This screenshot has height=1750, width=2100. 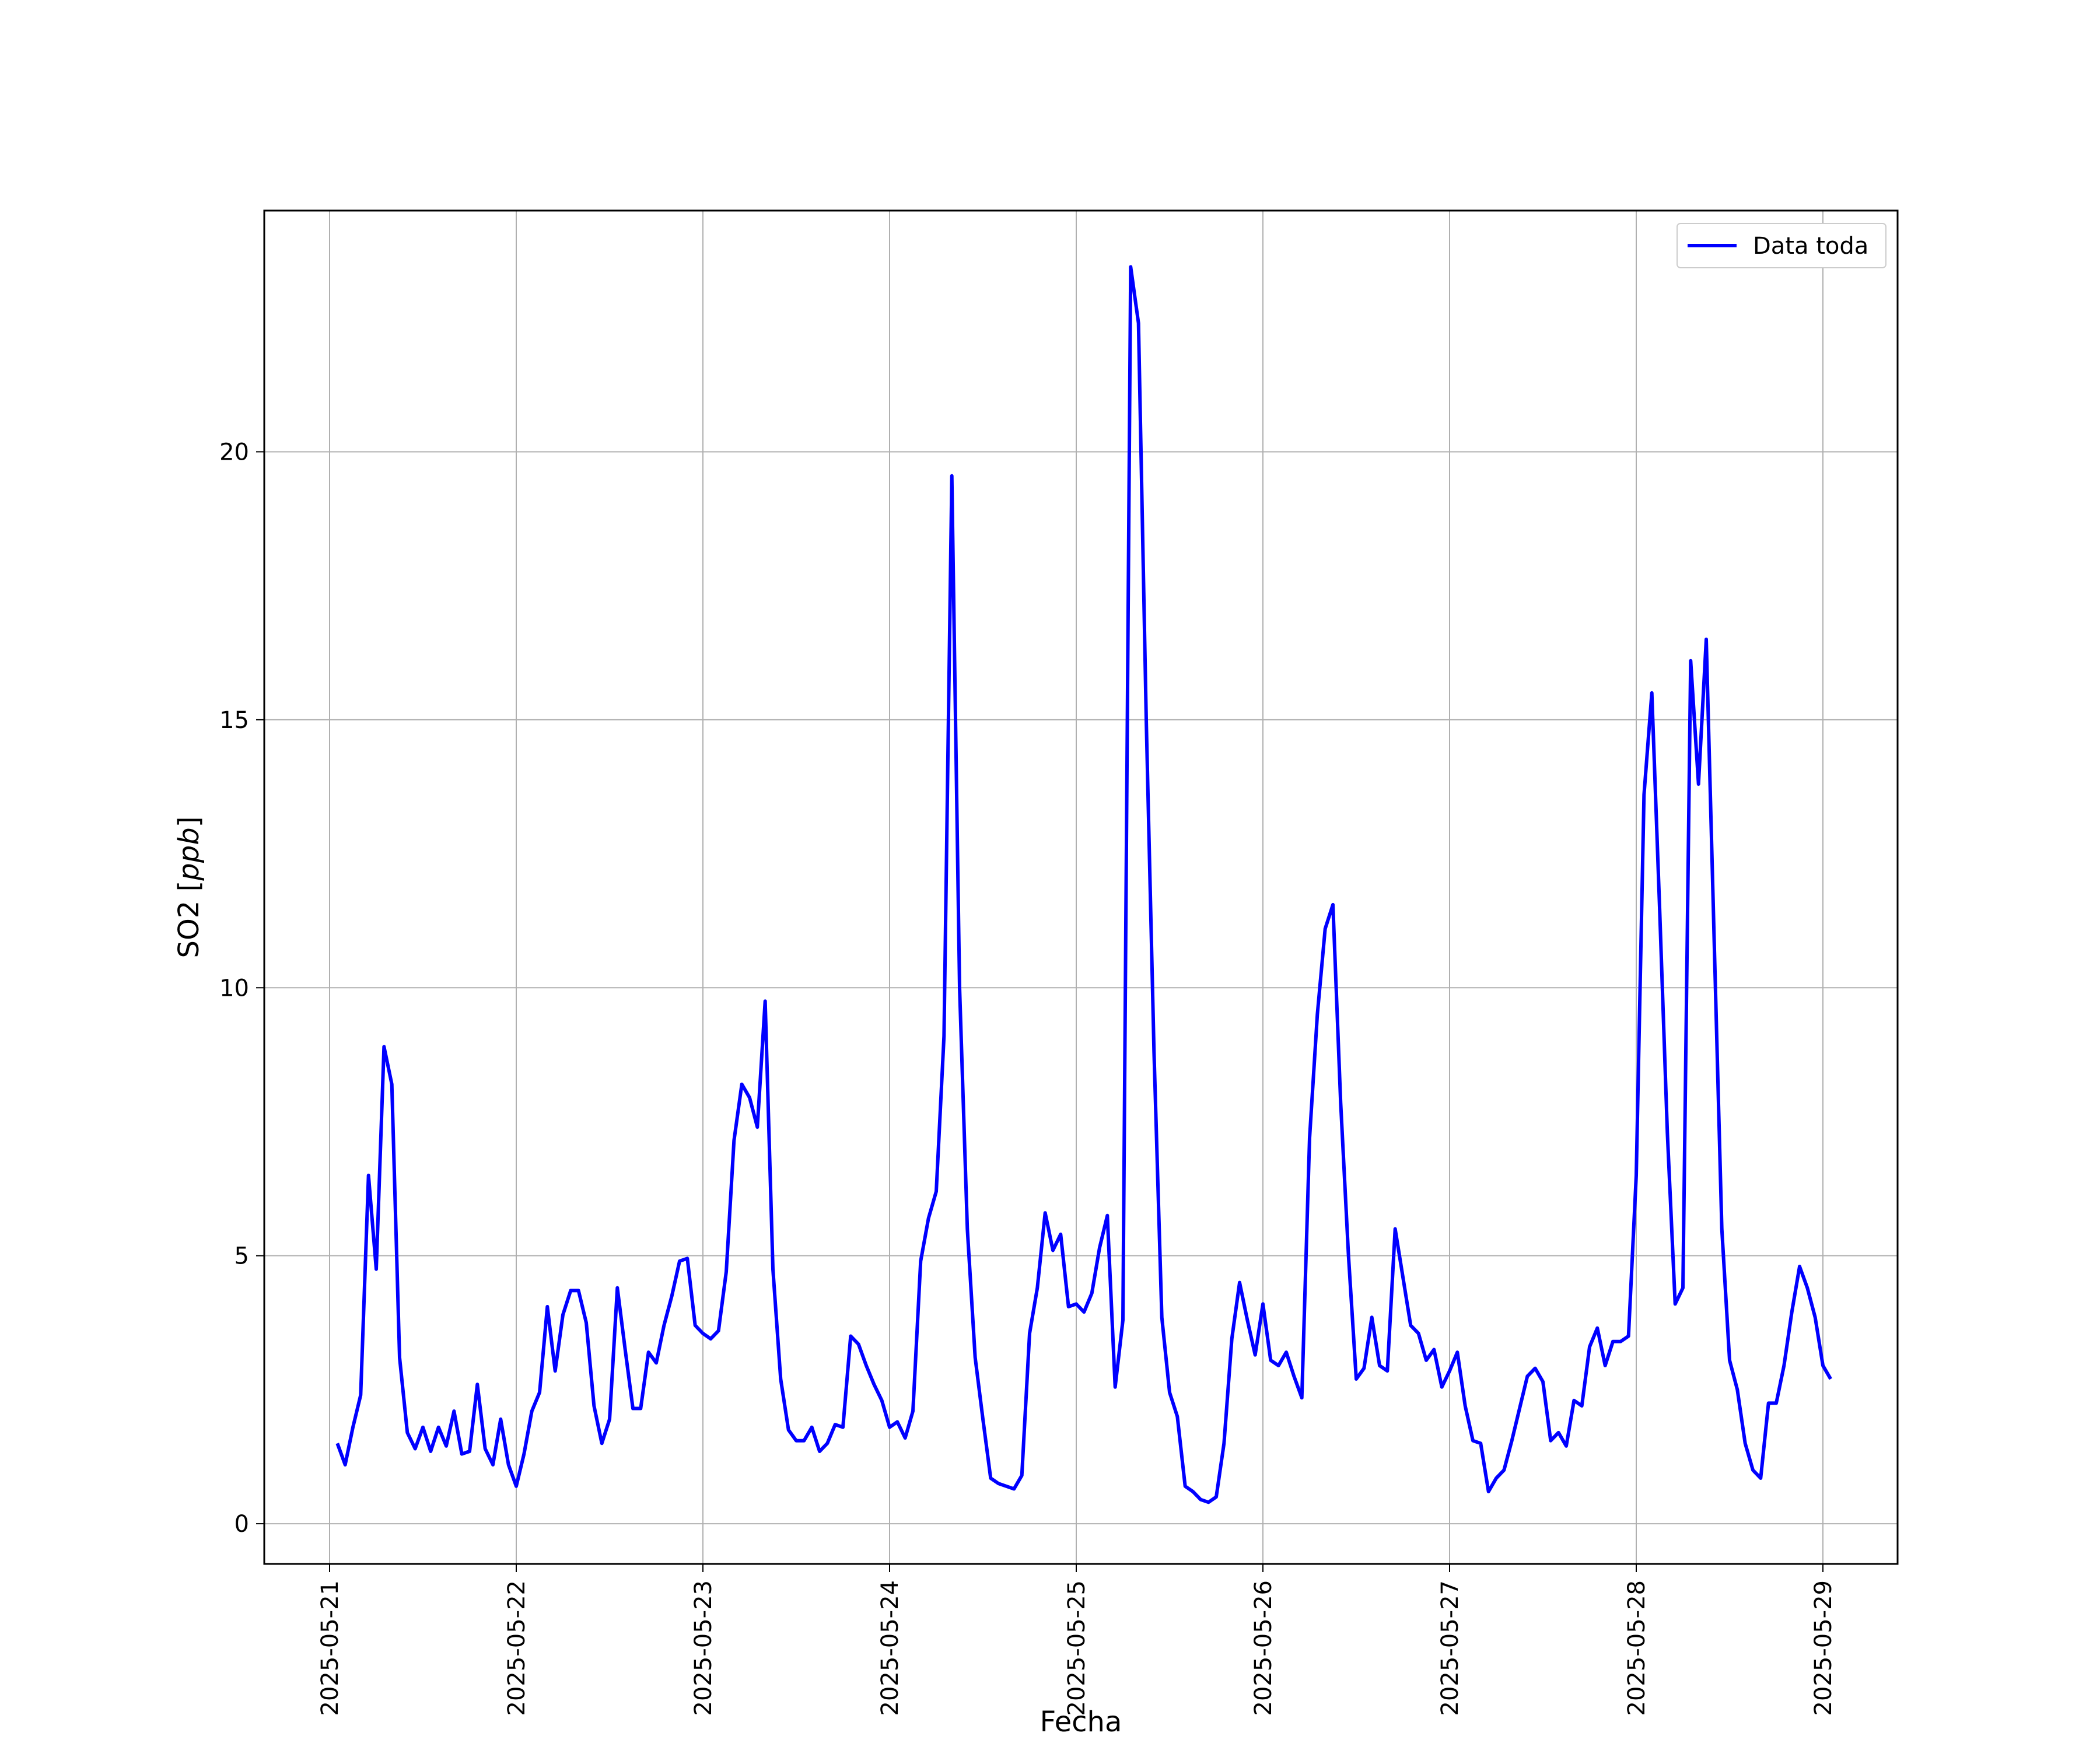 I want to click on y-axis-label-unit: ppb, so click(x=189, y=854).